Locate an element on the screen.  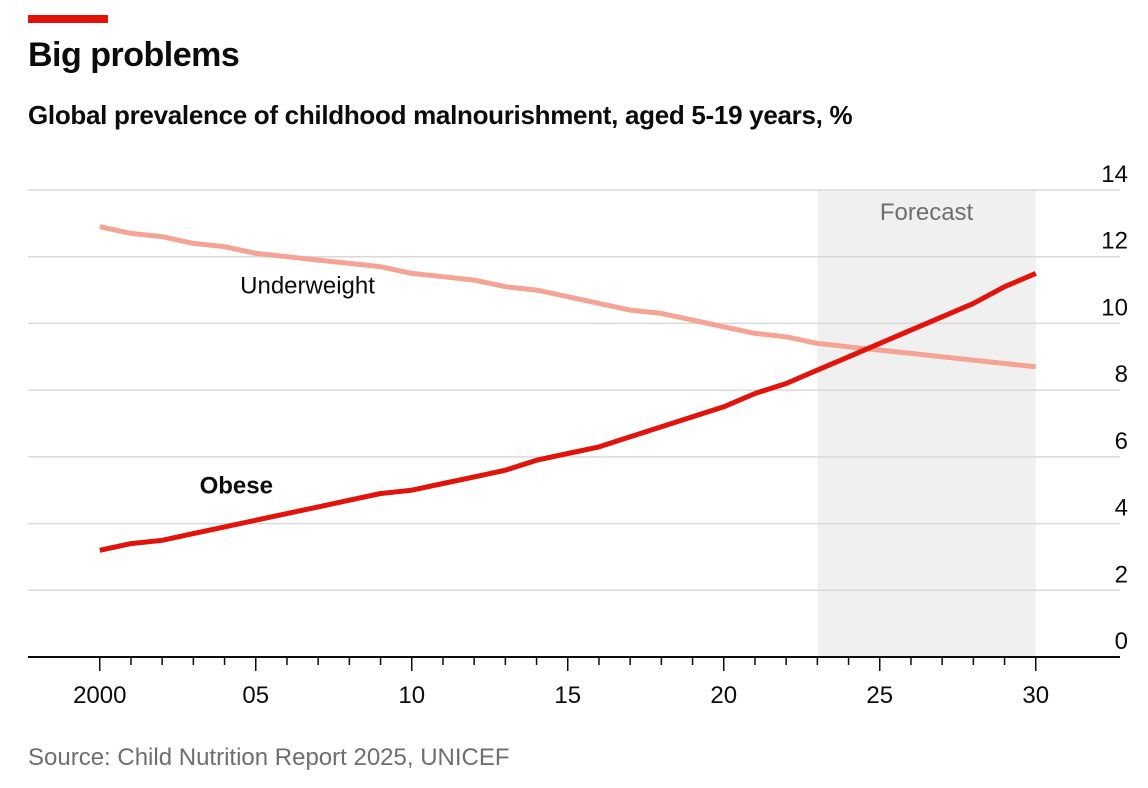
brand-accent-bar is located at coordinates (68, 19).